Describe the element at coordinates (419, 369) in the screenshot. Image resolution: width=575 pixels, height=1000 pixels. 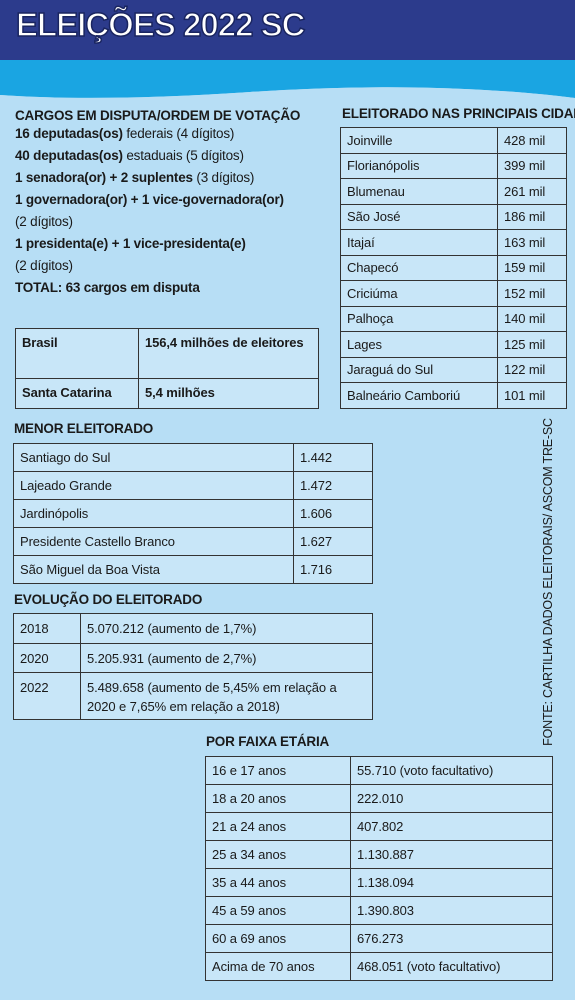
I see `table-cell: Jaraguá do Sul` at that location.